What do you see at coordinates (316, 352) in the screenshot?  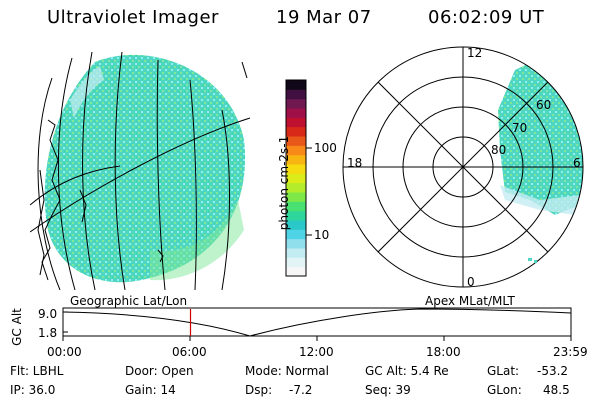 I see `timeline-x-tick-1200: 12:00` at bounding box center [316, 352].